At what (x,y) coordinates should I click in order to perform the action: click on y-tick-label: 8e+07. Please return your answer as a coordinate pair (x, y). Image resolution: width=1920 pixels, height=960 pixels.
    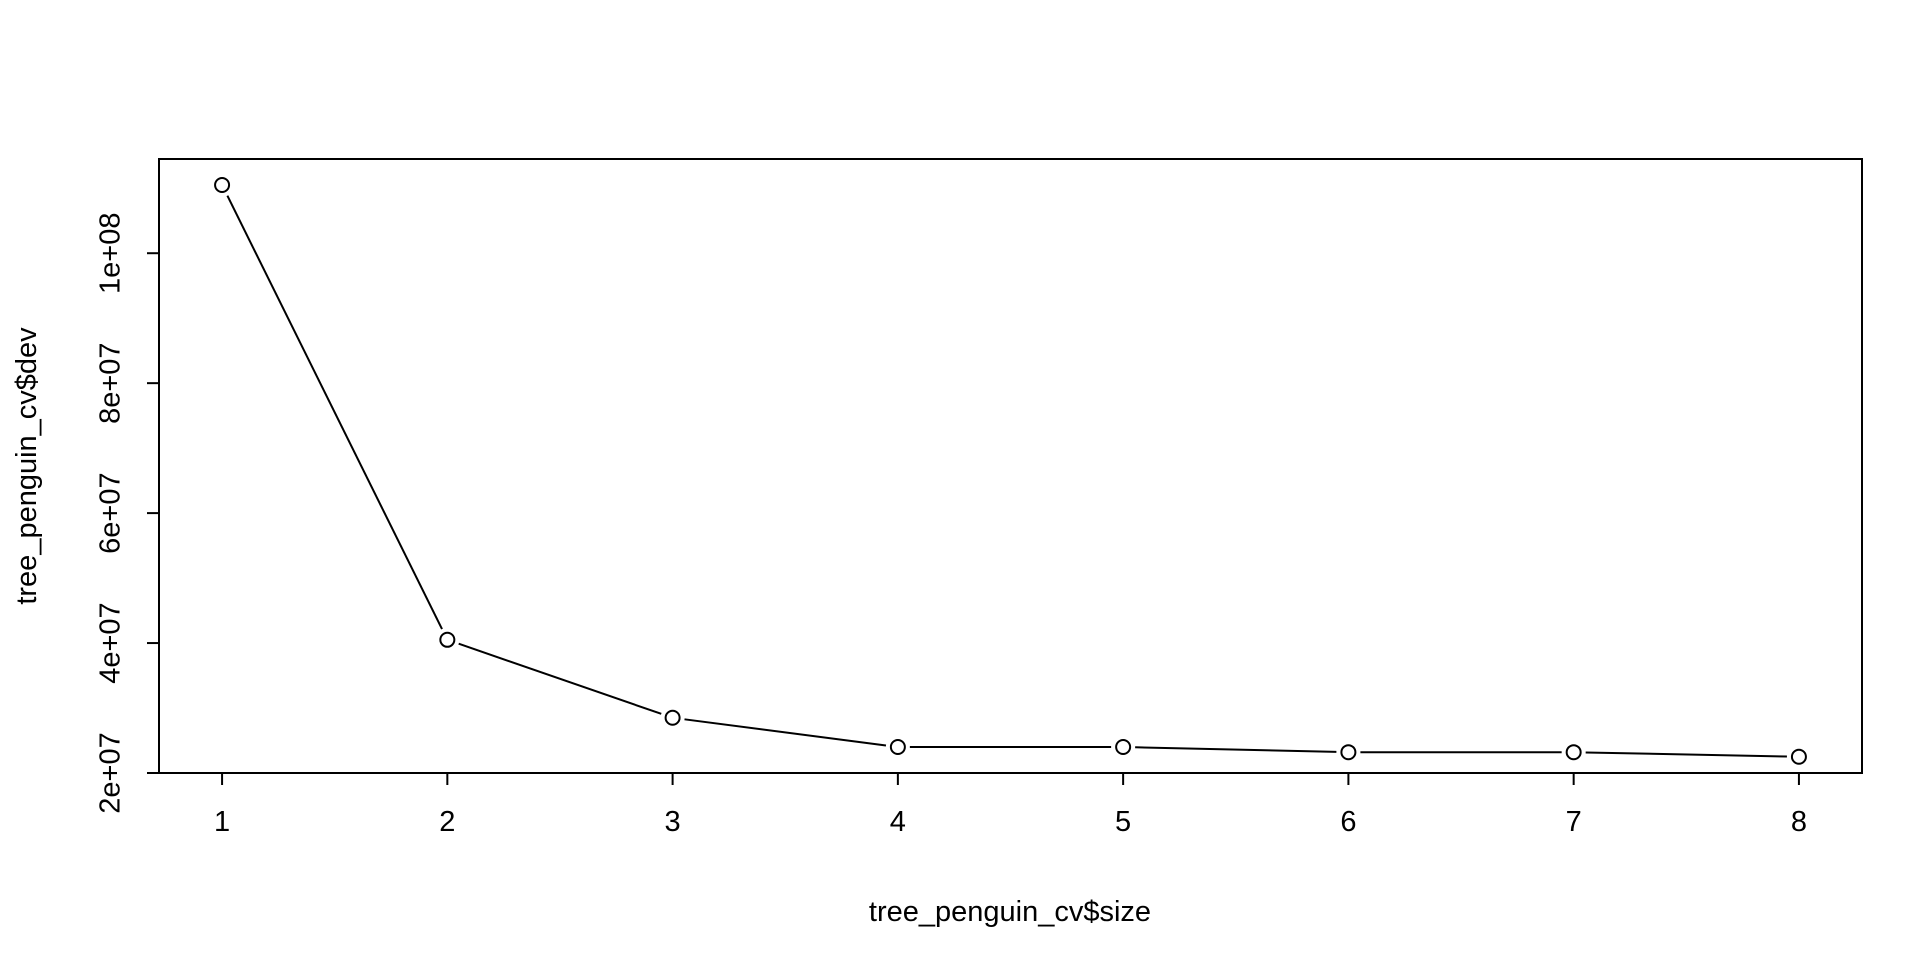
    Looking at the image, I should click on (111, 382).